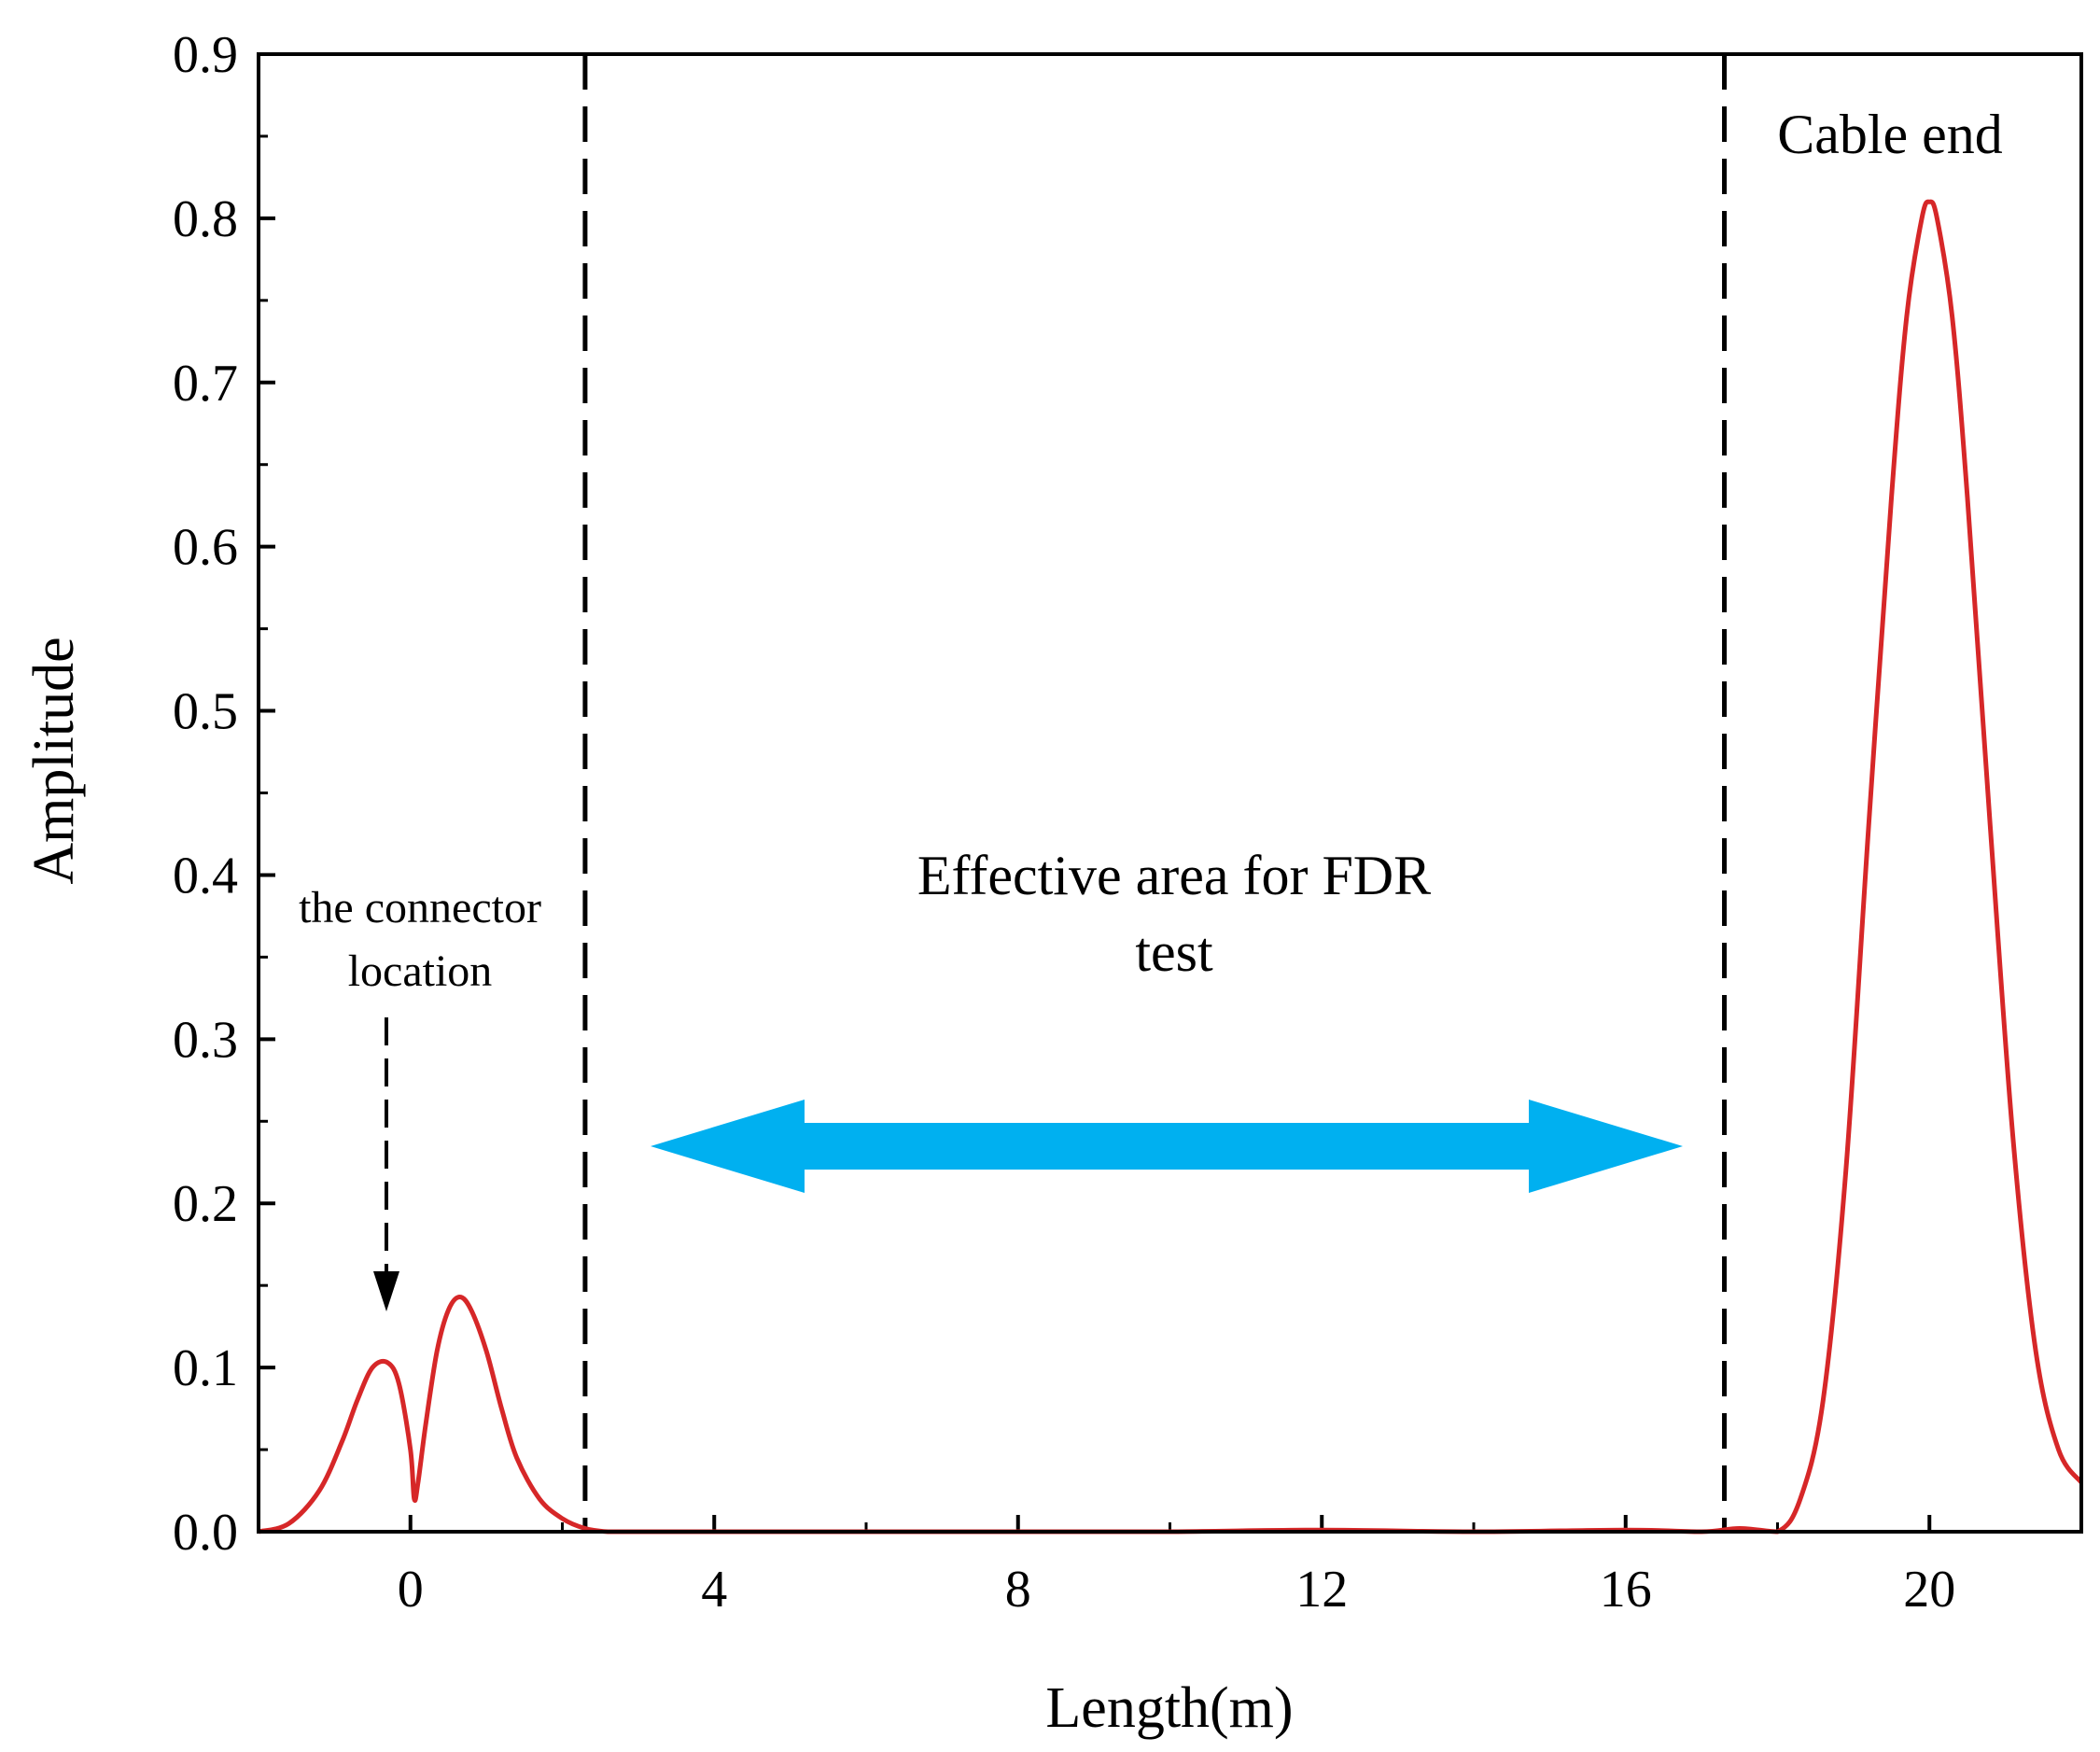  Describe the element at coordinates (205, 712) in the screenshot. I see `y-tick-label: 0.5` at that location.